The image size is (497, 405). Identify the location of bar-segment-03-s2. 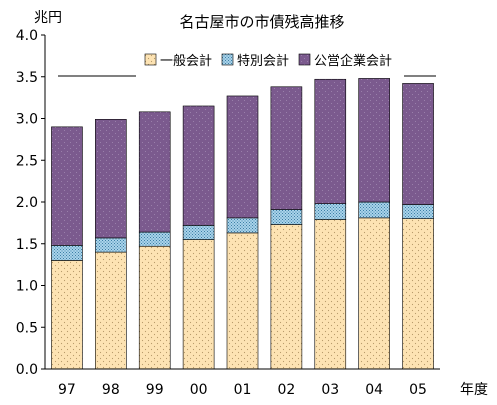
(330, 141).